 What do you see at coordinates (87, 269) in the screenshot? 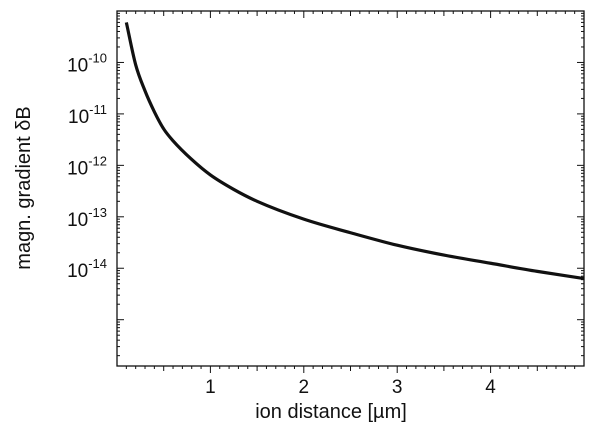
I see `y-tick-label: 10-14` at bounding box center [87, 269].